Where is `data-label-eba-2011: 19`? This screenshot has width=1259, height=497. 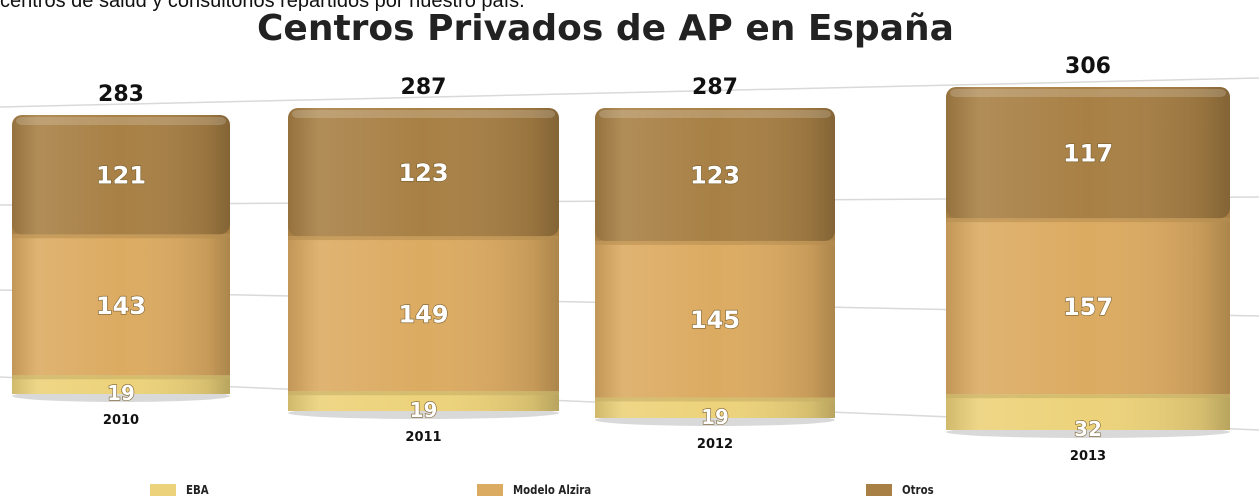
data-label-eba-2011: 19 is located at coordinates (424, 410).